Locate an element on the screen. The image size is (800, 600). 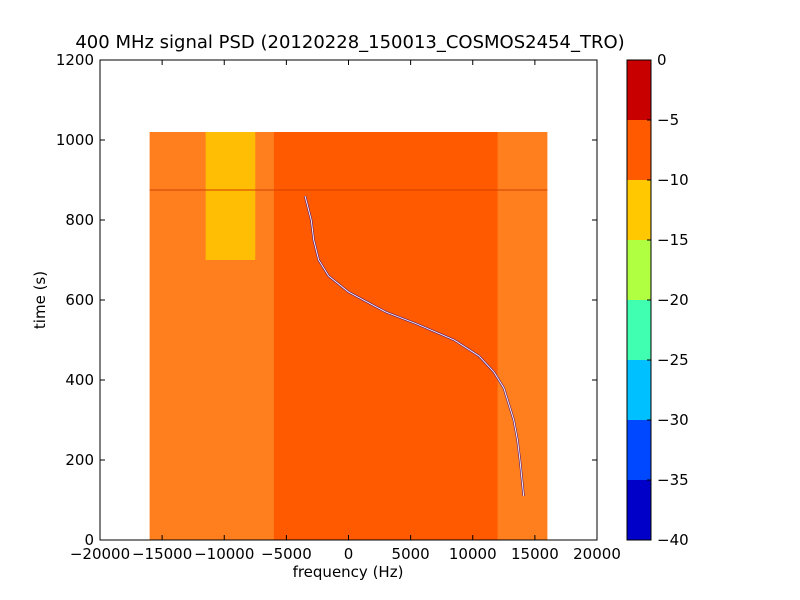
x-tick-label: 15000 is located at coordinates (535, 554).